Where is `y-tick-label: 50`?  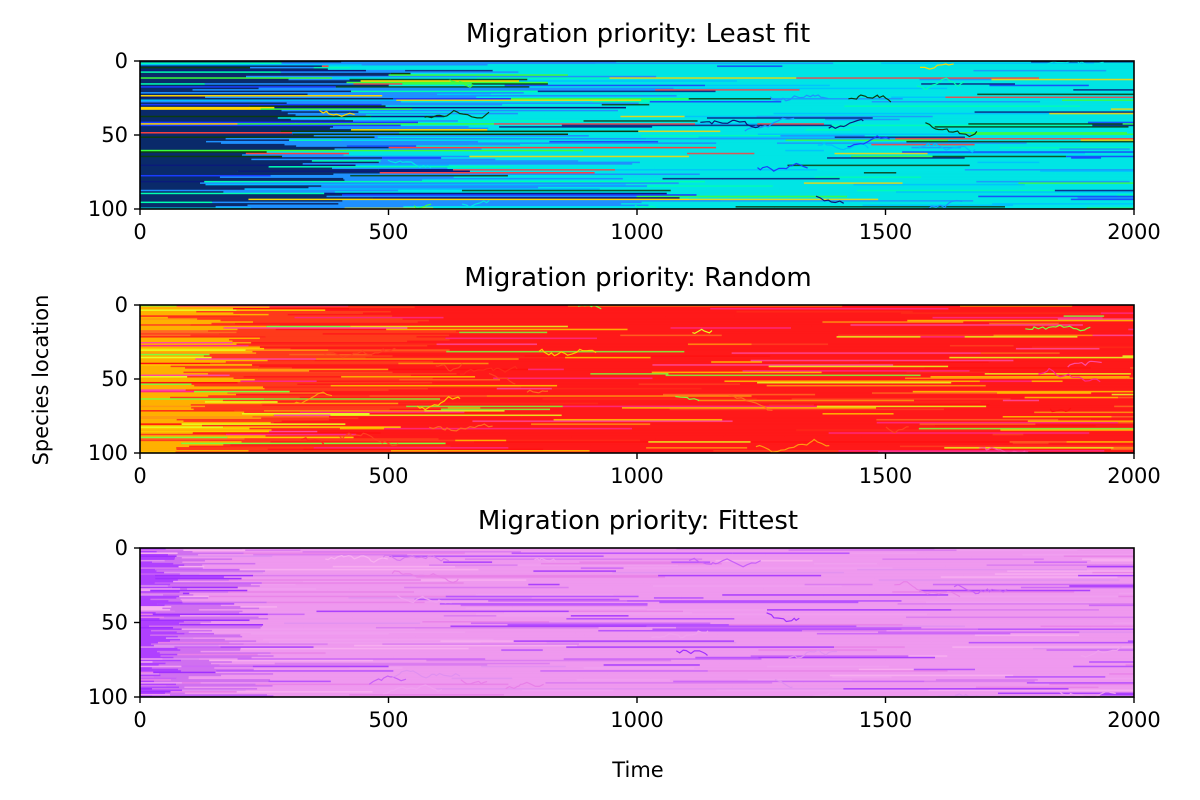 y-tick-label: 50 is located at coordinates (114, 379).